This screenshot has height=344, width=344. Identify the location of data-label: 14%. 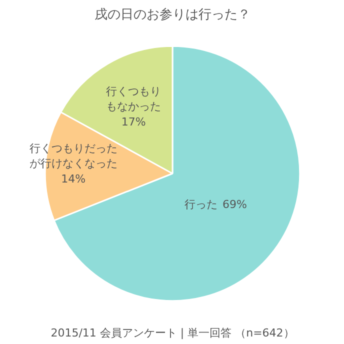
(73, 179).